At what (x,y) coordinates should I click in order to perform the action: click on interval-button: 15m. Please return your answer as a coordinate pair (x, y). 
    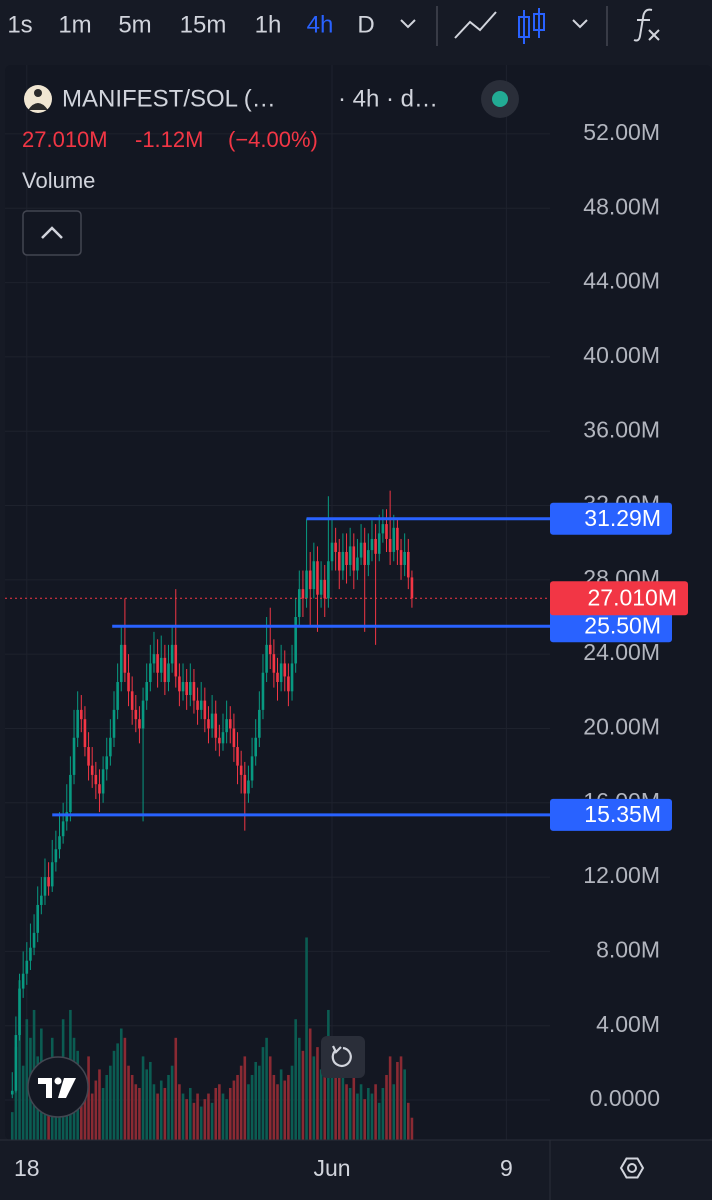
    Looking at the image, I should click on (203, 24).